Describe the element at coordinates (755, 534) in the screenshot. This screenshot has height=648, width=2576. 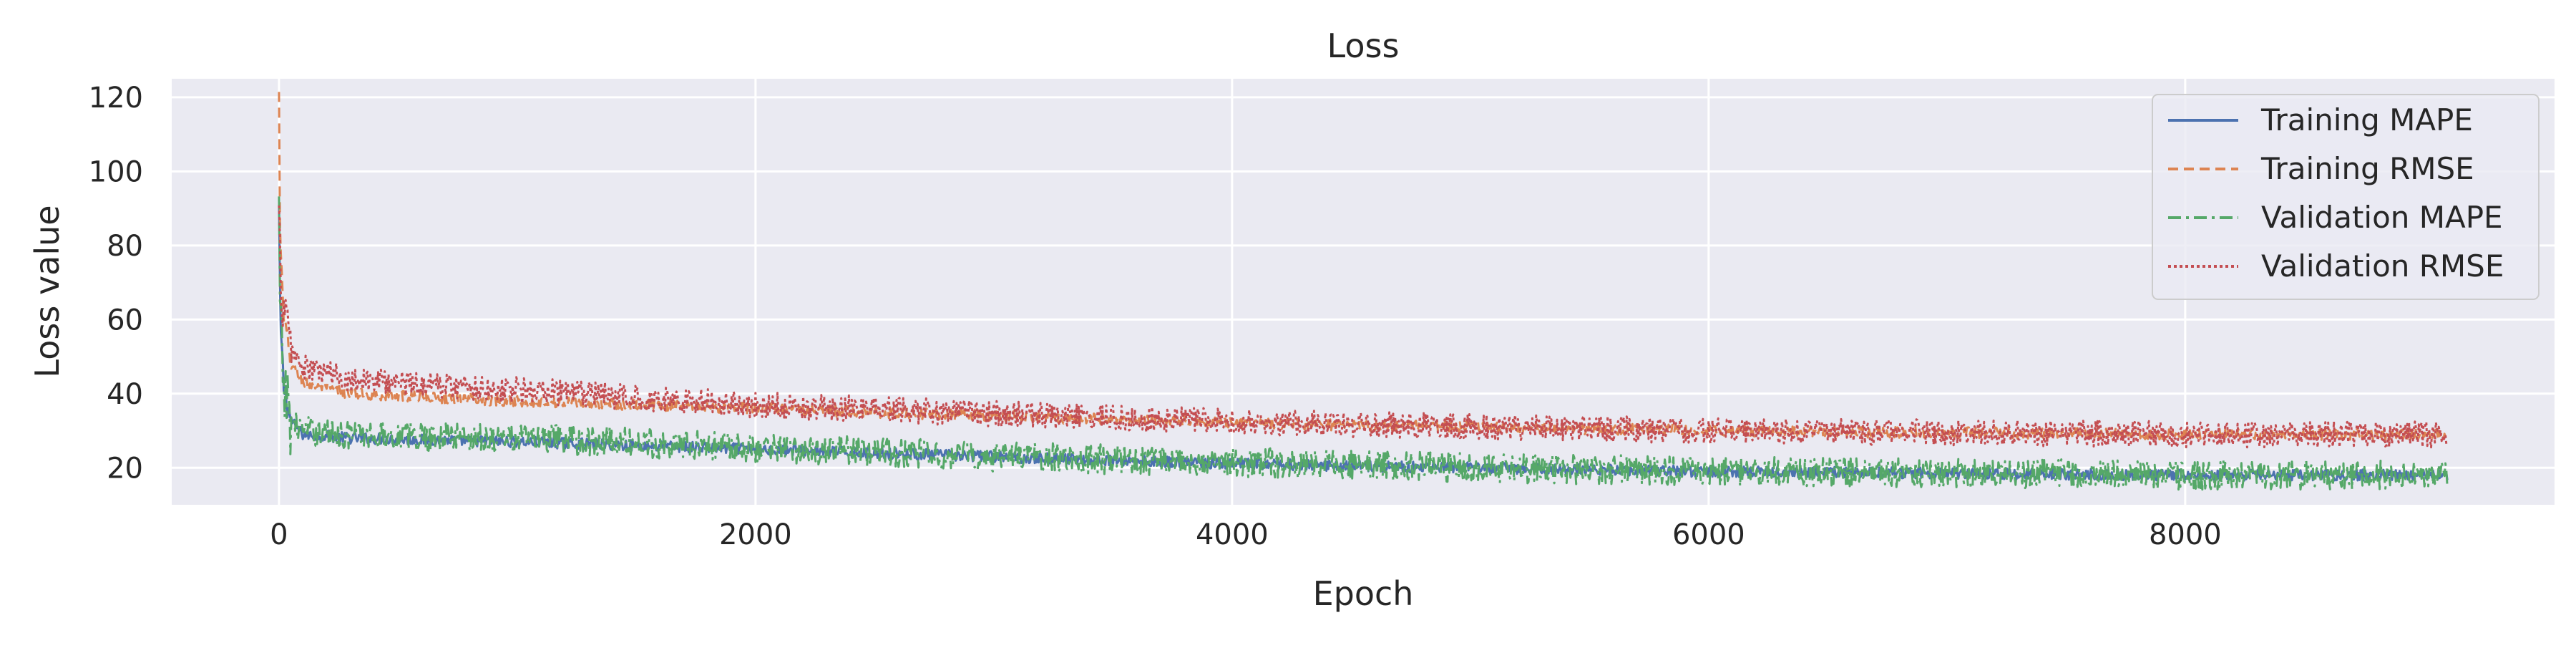
I see `x-tick-label: 2000` at that location.